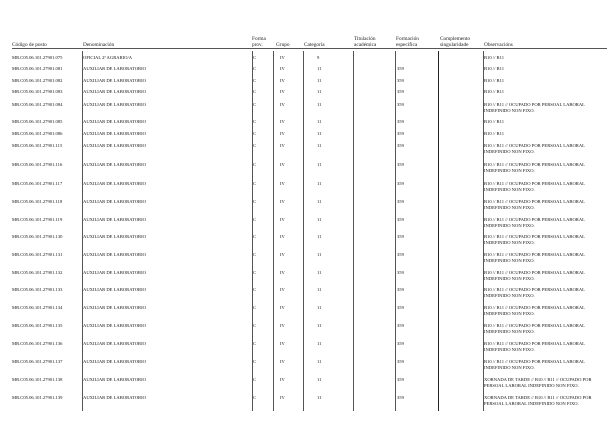 Image resolution: width=615 pixels, height=439 pixels. What do you see at coordinates (318, 57) in the screenshot?
I see `cell-categoria: 9` at bounding box center [318, 57].